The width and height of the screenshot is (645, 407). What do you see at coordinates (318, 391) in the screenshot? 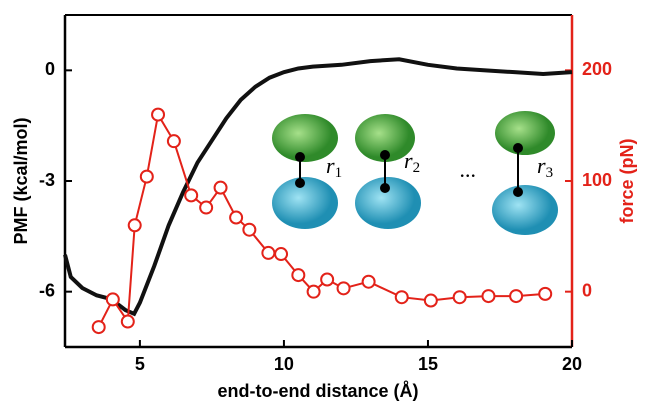
I see `x-axis-title: end-to-end distance (Å)` at bounding box center [318, 391].